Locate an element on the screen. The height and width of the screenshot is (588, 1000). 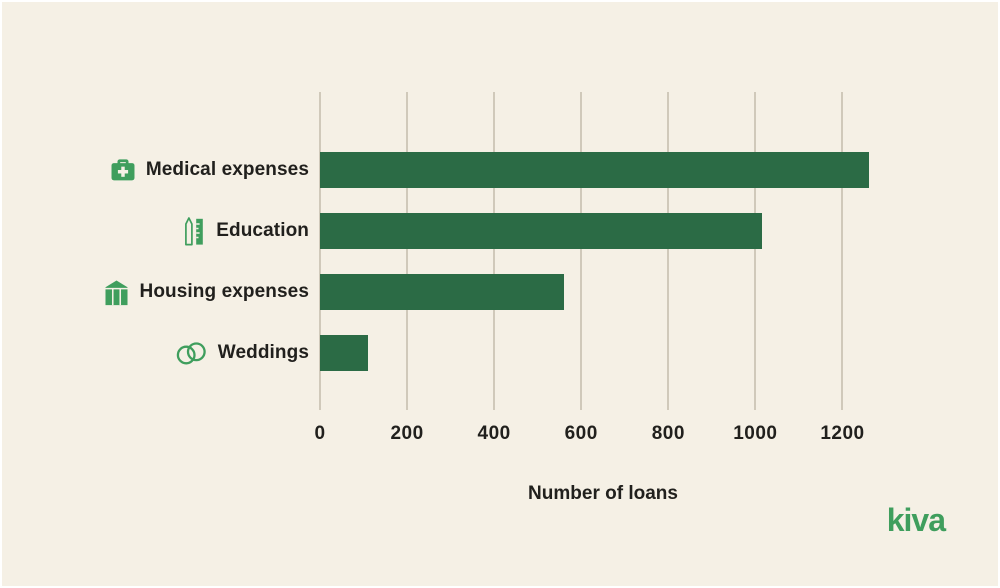
x-tick-label: 1000 is located at coordinates (755, 433).